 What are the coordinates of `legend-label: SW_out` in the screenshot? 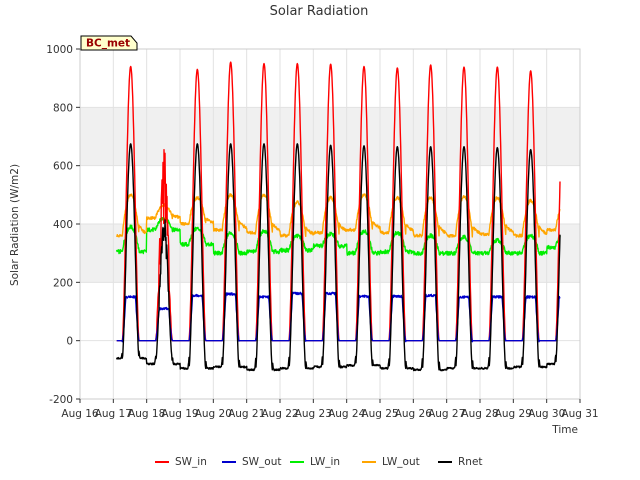 It's located at (262, 462).